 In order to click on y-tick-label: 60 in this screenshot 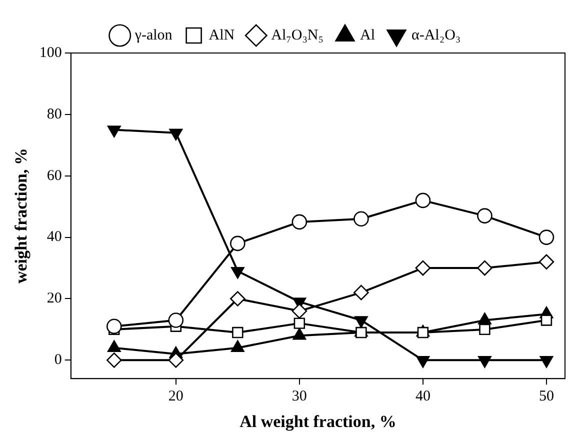, I will do `click(54, 176)`.